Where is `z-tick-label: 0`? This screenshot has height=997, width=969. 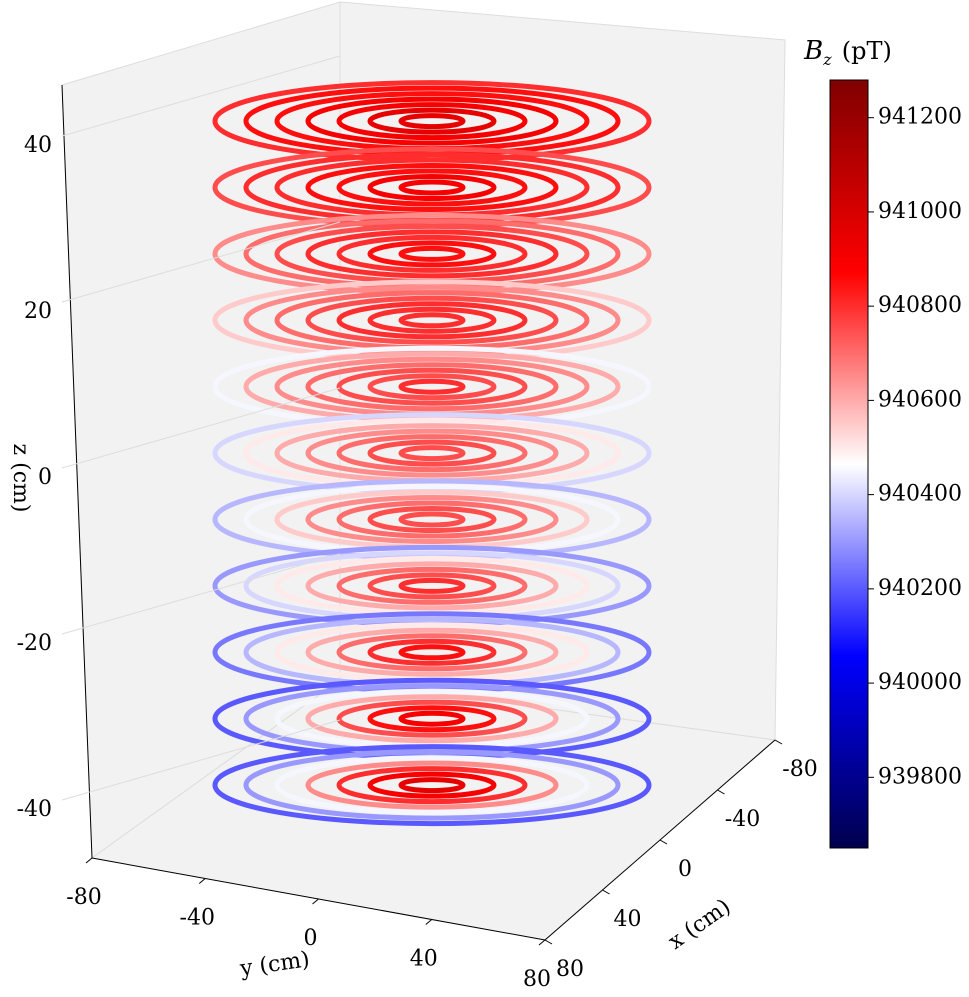
z-tick-label: 0 is located at coordinates (45, 477).